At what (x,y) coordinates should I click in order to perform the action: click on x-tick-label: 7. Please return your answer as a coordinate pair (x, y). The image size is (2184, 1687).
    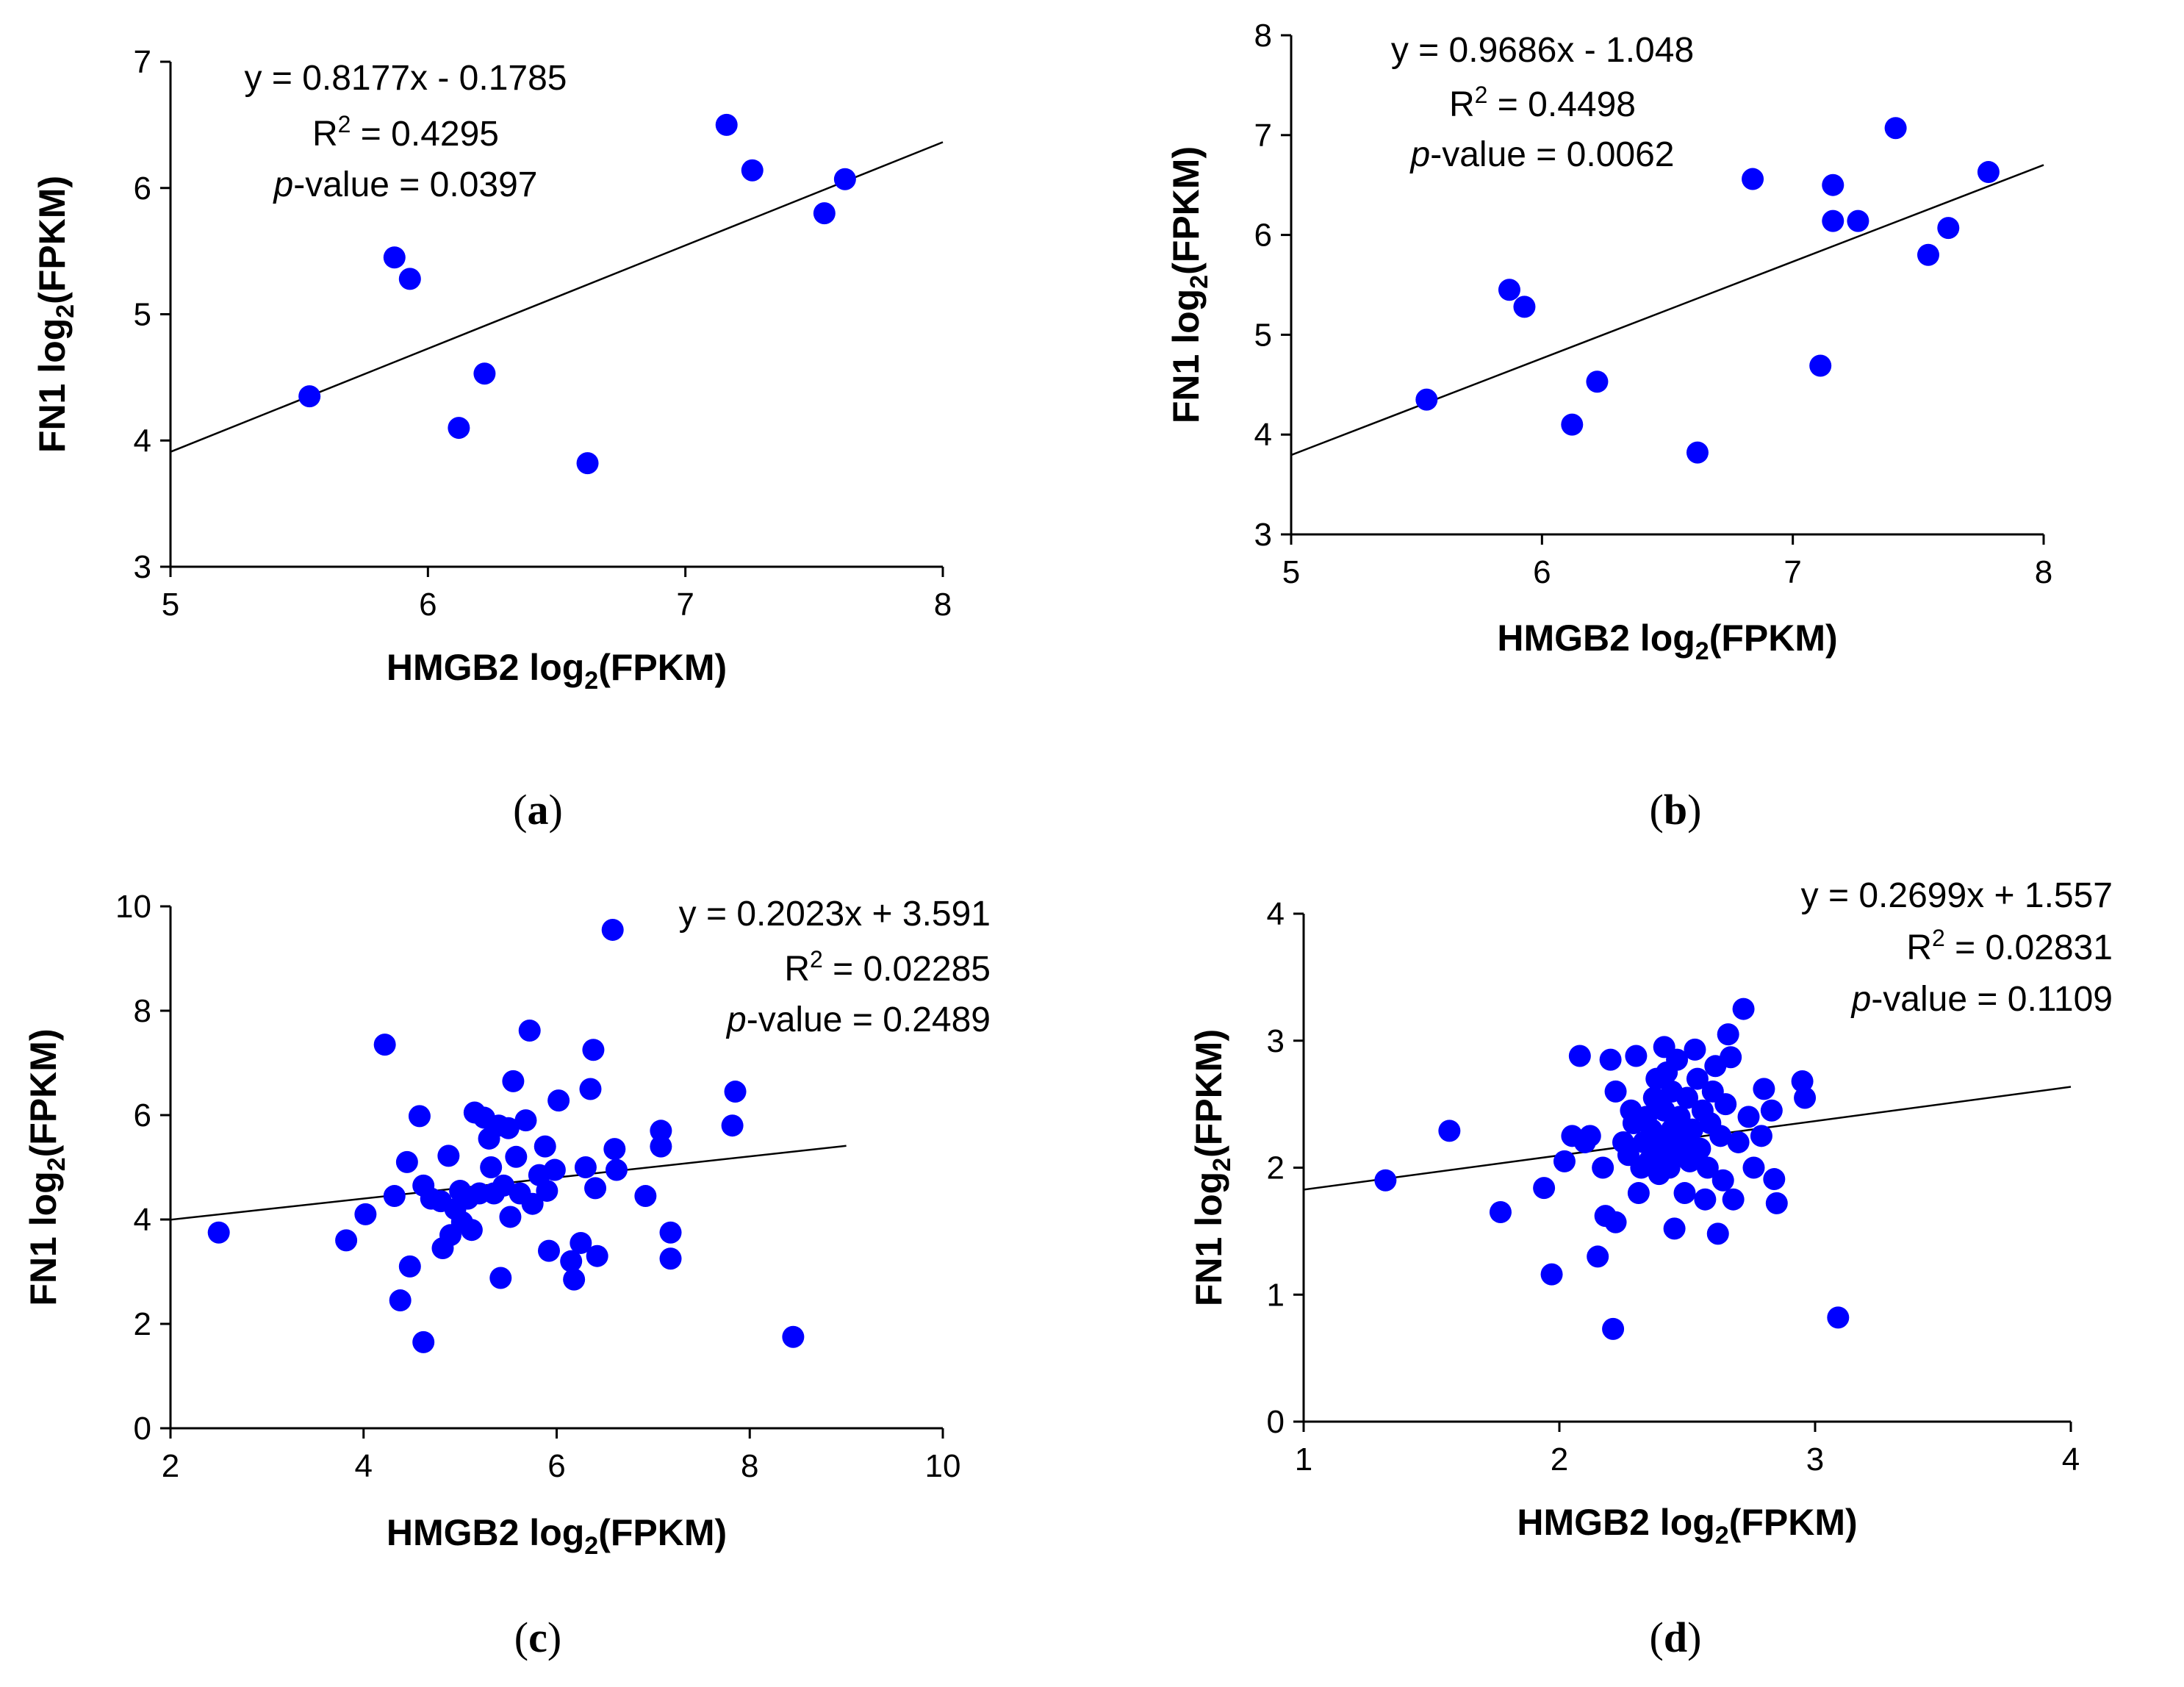
    Looking at the image, I should click on (685, 605).